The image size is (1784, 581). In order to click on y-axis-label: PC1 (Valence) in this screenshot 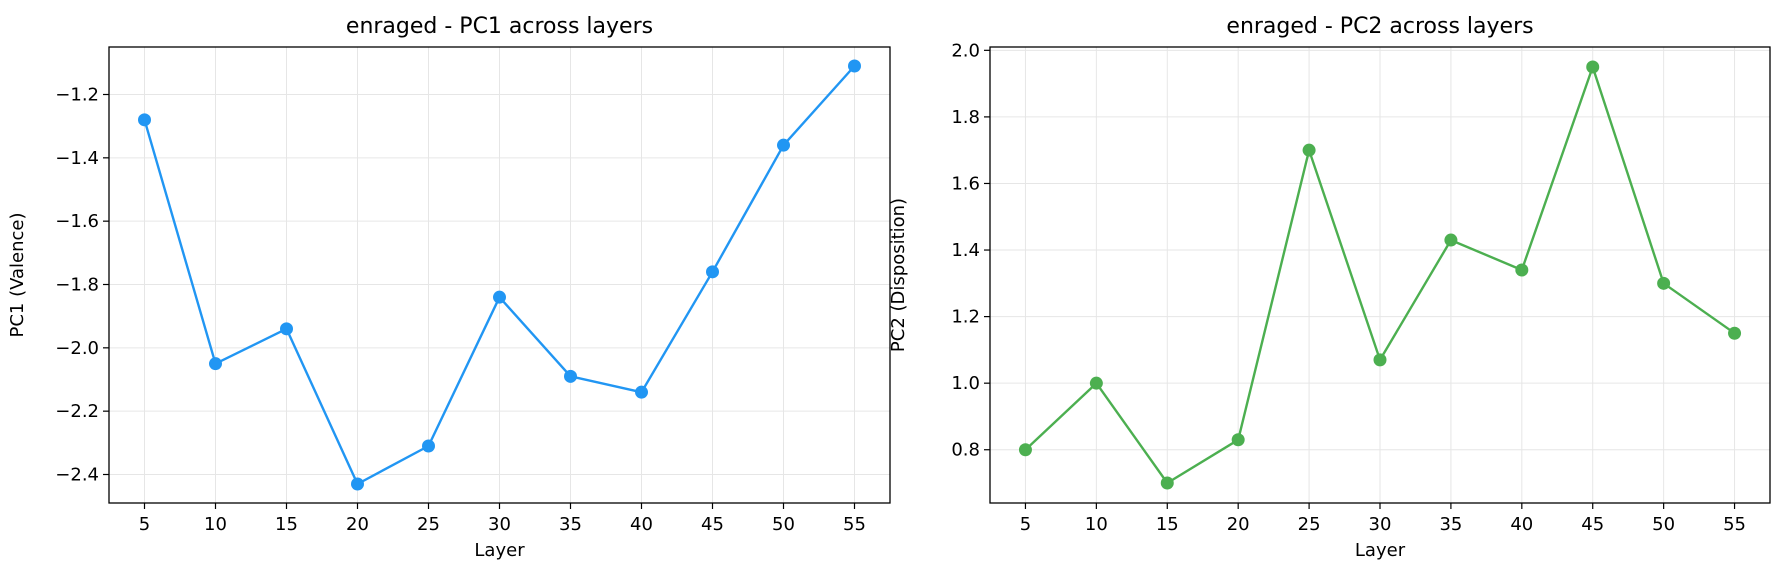, I will do `click(17, 274)`.